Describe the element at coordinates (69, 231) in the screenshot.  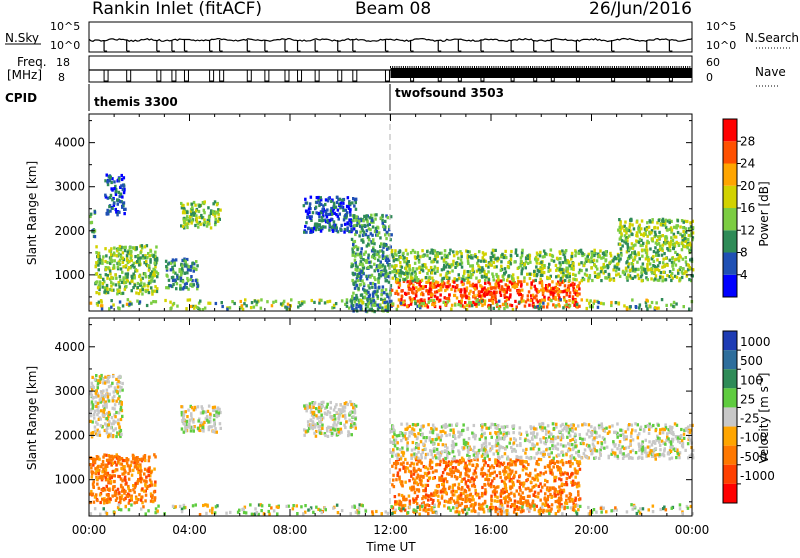
I see `y-tick-label: 2000` at that location.